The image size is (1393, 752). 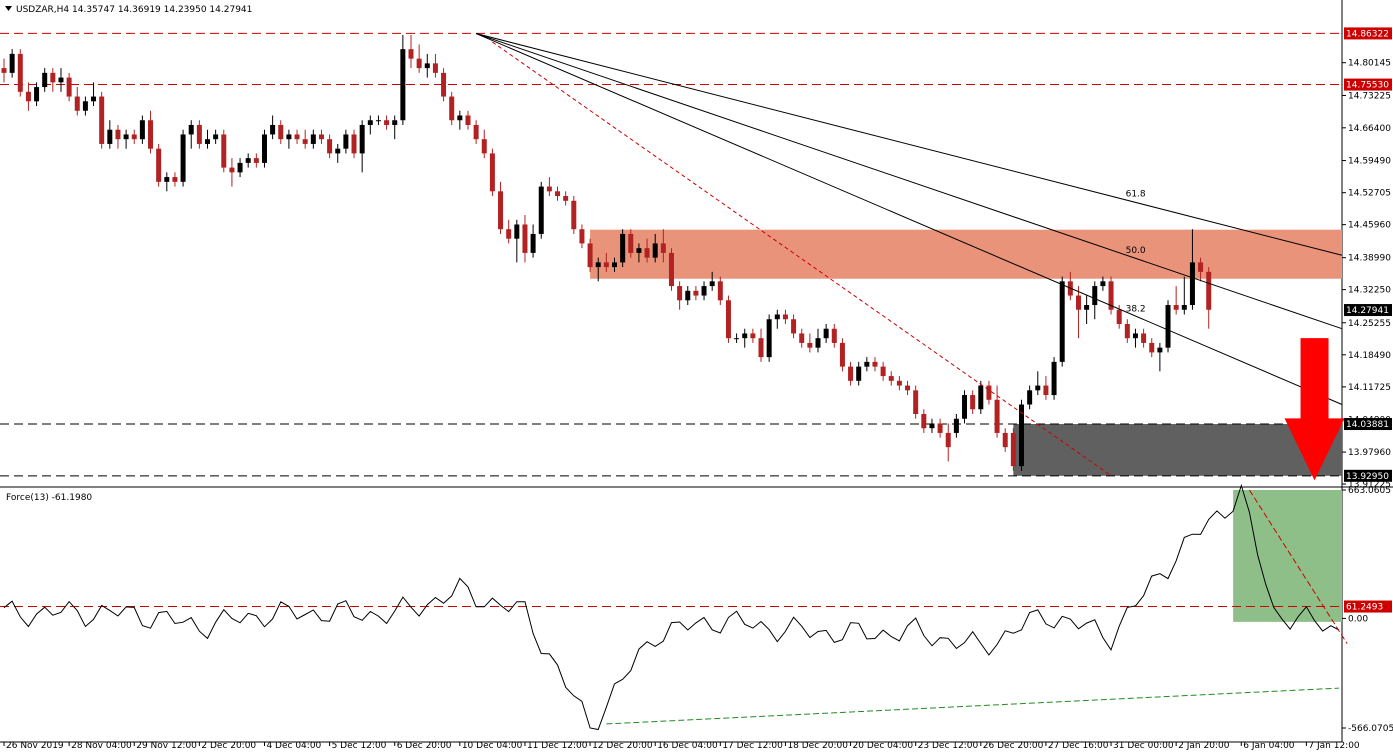 I want to click on time-tick-label: 28 Nov 04:00, so click(x=101, y=746).